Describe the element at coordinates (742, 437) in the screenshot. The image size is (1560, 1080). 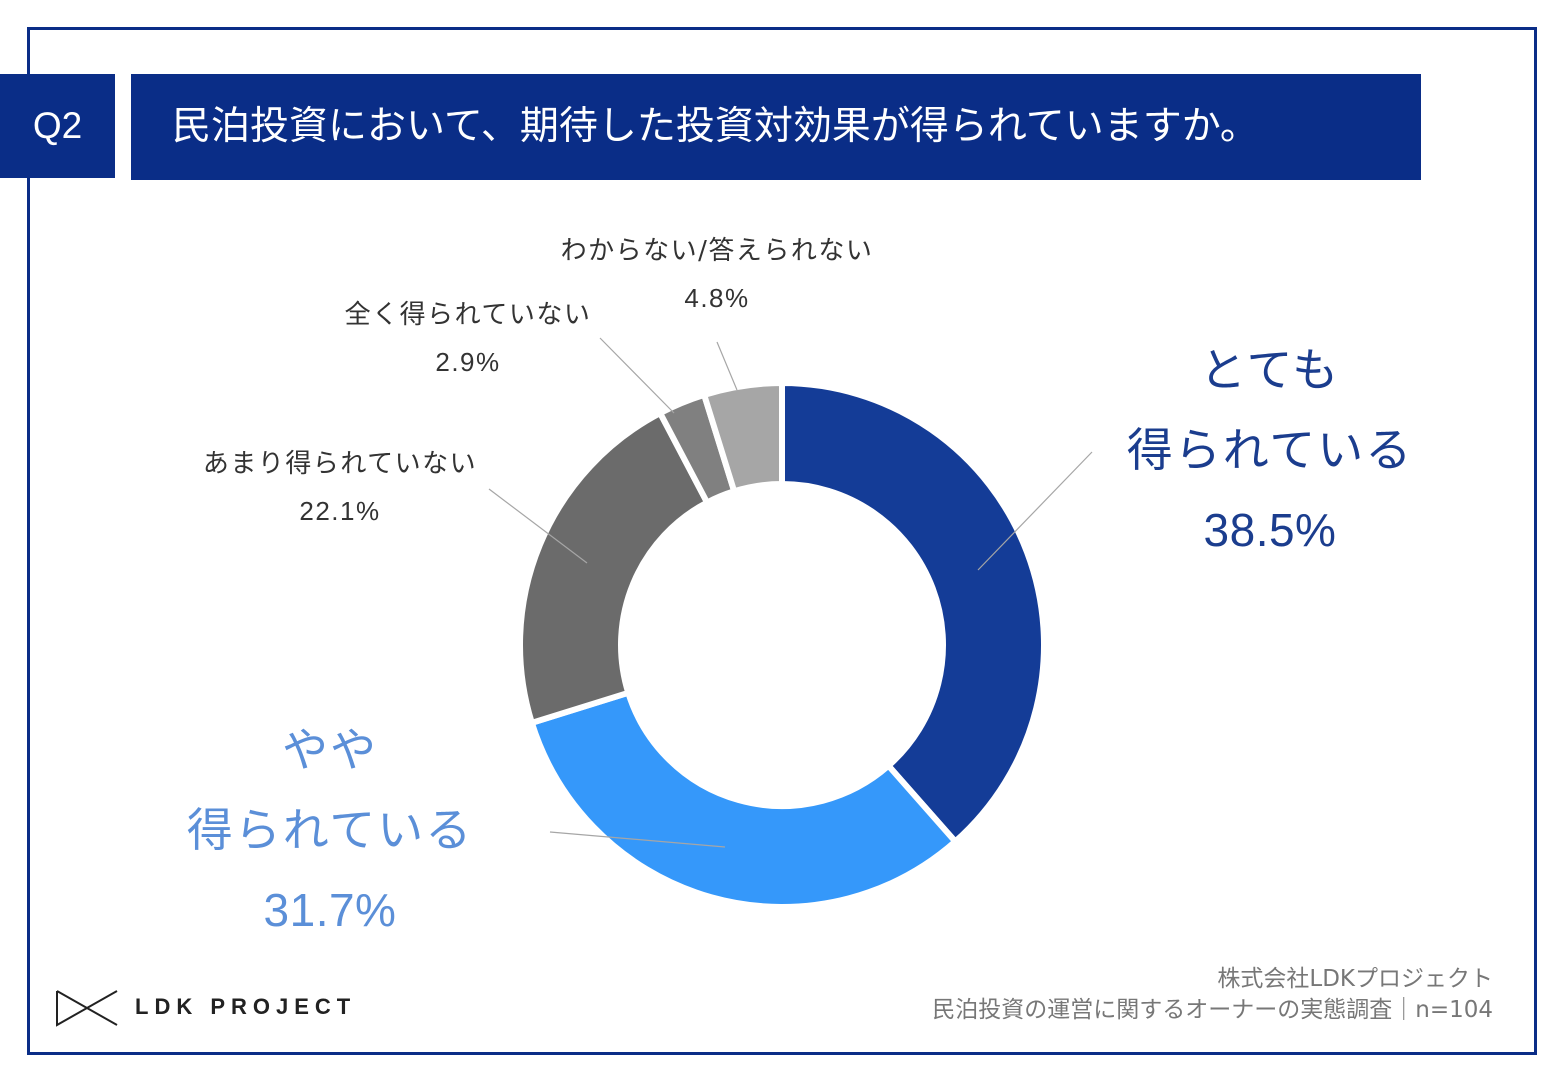
I see `donut-slice-dont-know` at that location.